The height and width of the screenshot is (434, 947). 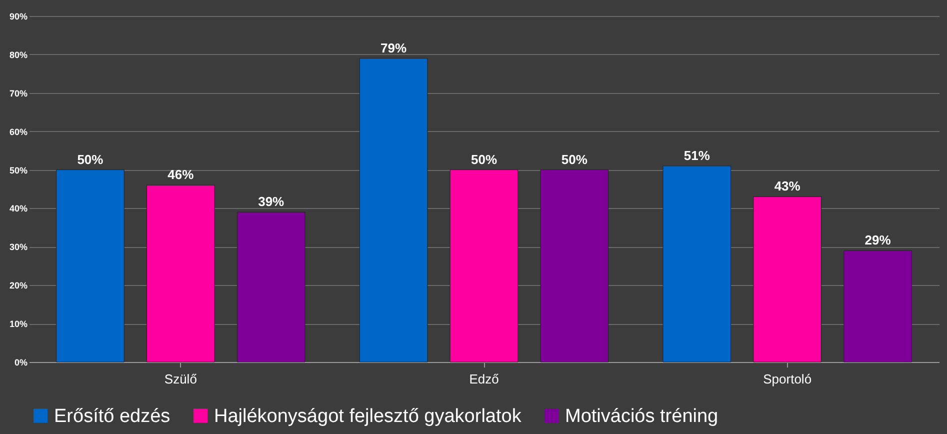 What do you see at coordinates (697, 155) in the screenshot?
I see `data-label: 51%` at bounding box center [697, 155].